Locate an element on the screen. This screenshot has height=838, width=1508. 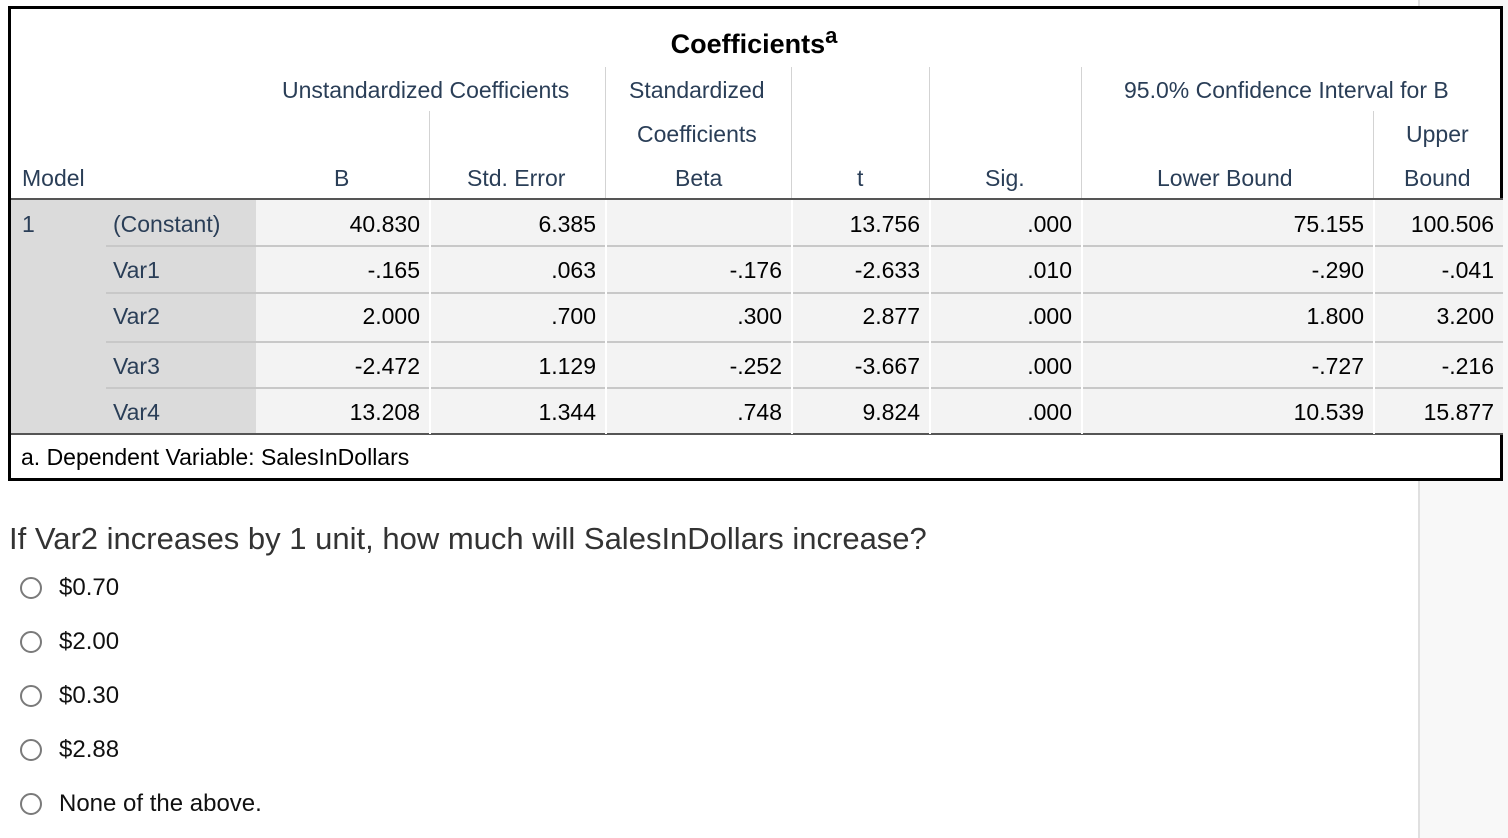
row-label-var1: Var1 is located at coordinates (136, 270).